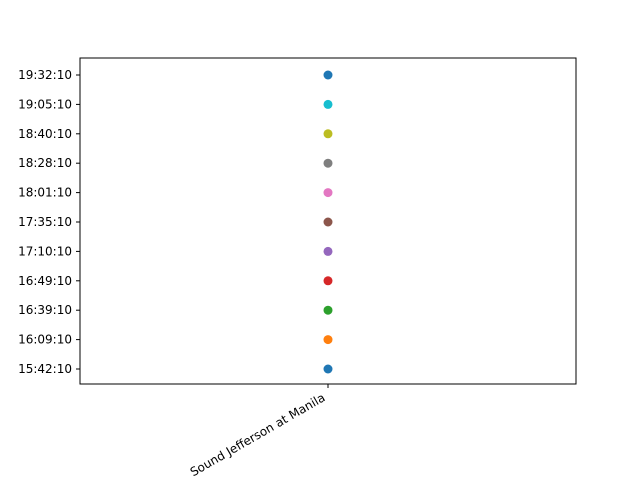 This screenshot has width=640, height=484. What do you see at coordinates (45, 310) in the screenshot?
I see `y-tick-label: 16:39:10` at bounding box center [45, 310].